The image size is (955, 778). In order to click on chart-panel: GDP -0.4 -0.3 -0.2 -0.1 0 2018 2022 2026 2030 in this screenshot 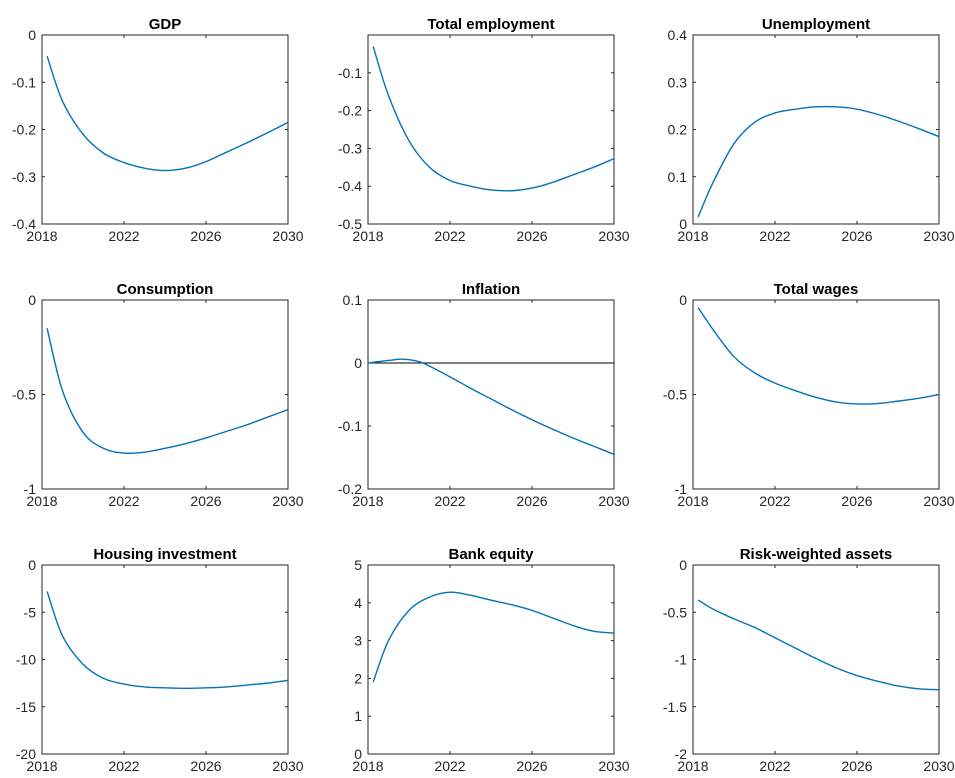, I will do `click(158, 130)`.